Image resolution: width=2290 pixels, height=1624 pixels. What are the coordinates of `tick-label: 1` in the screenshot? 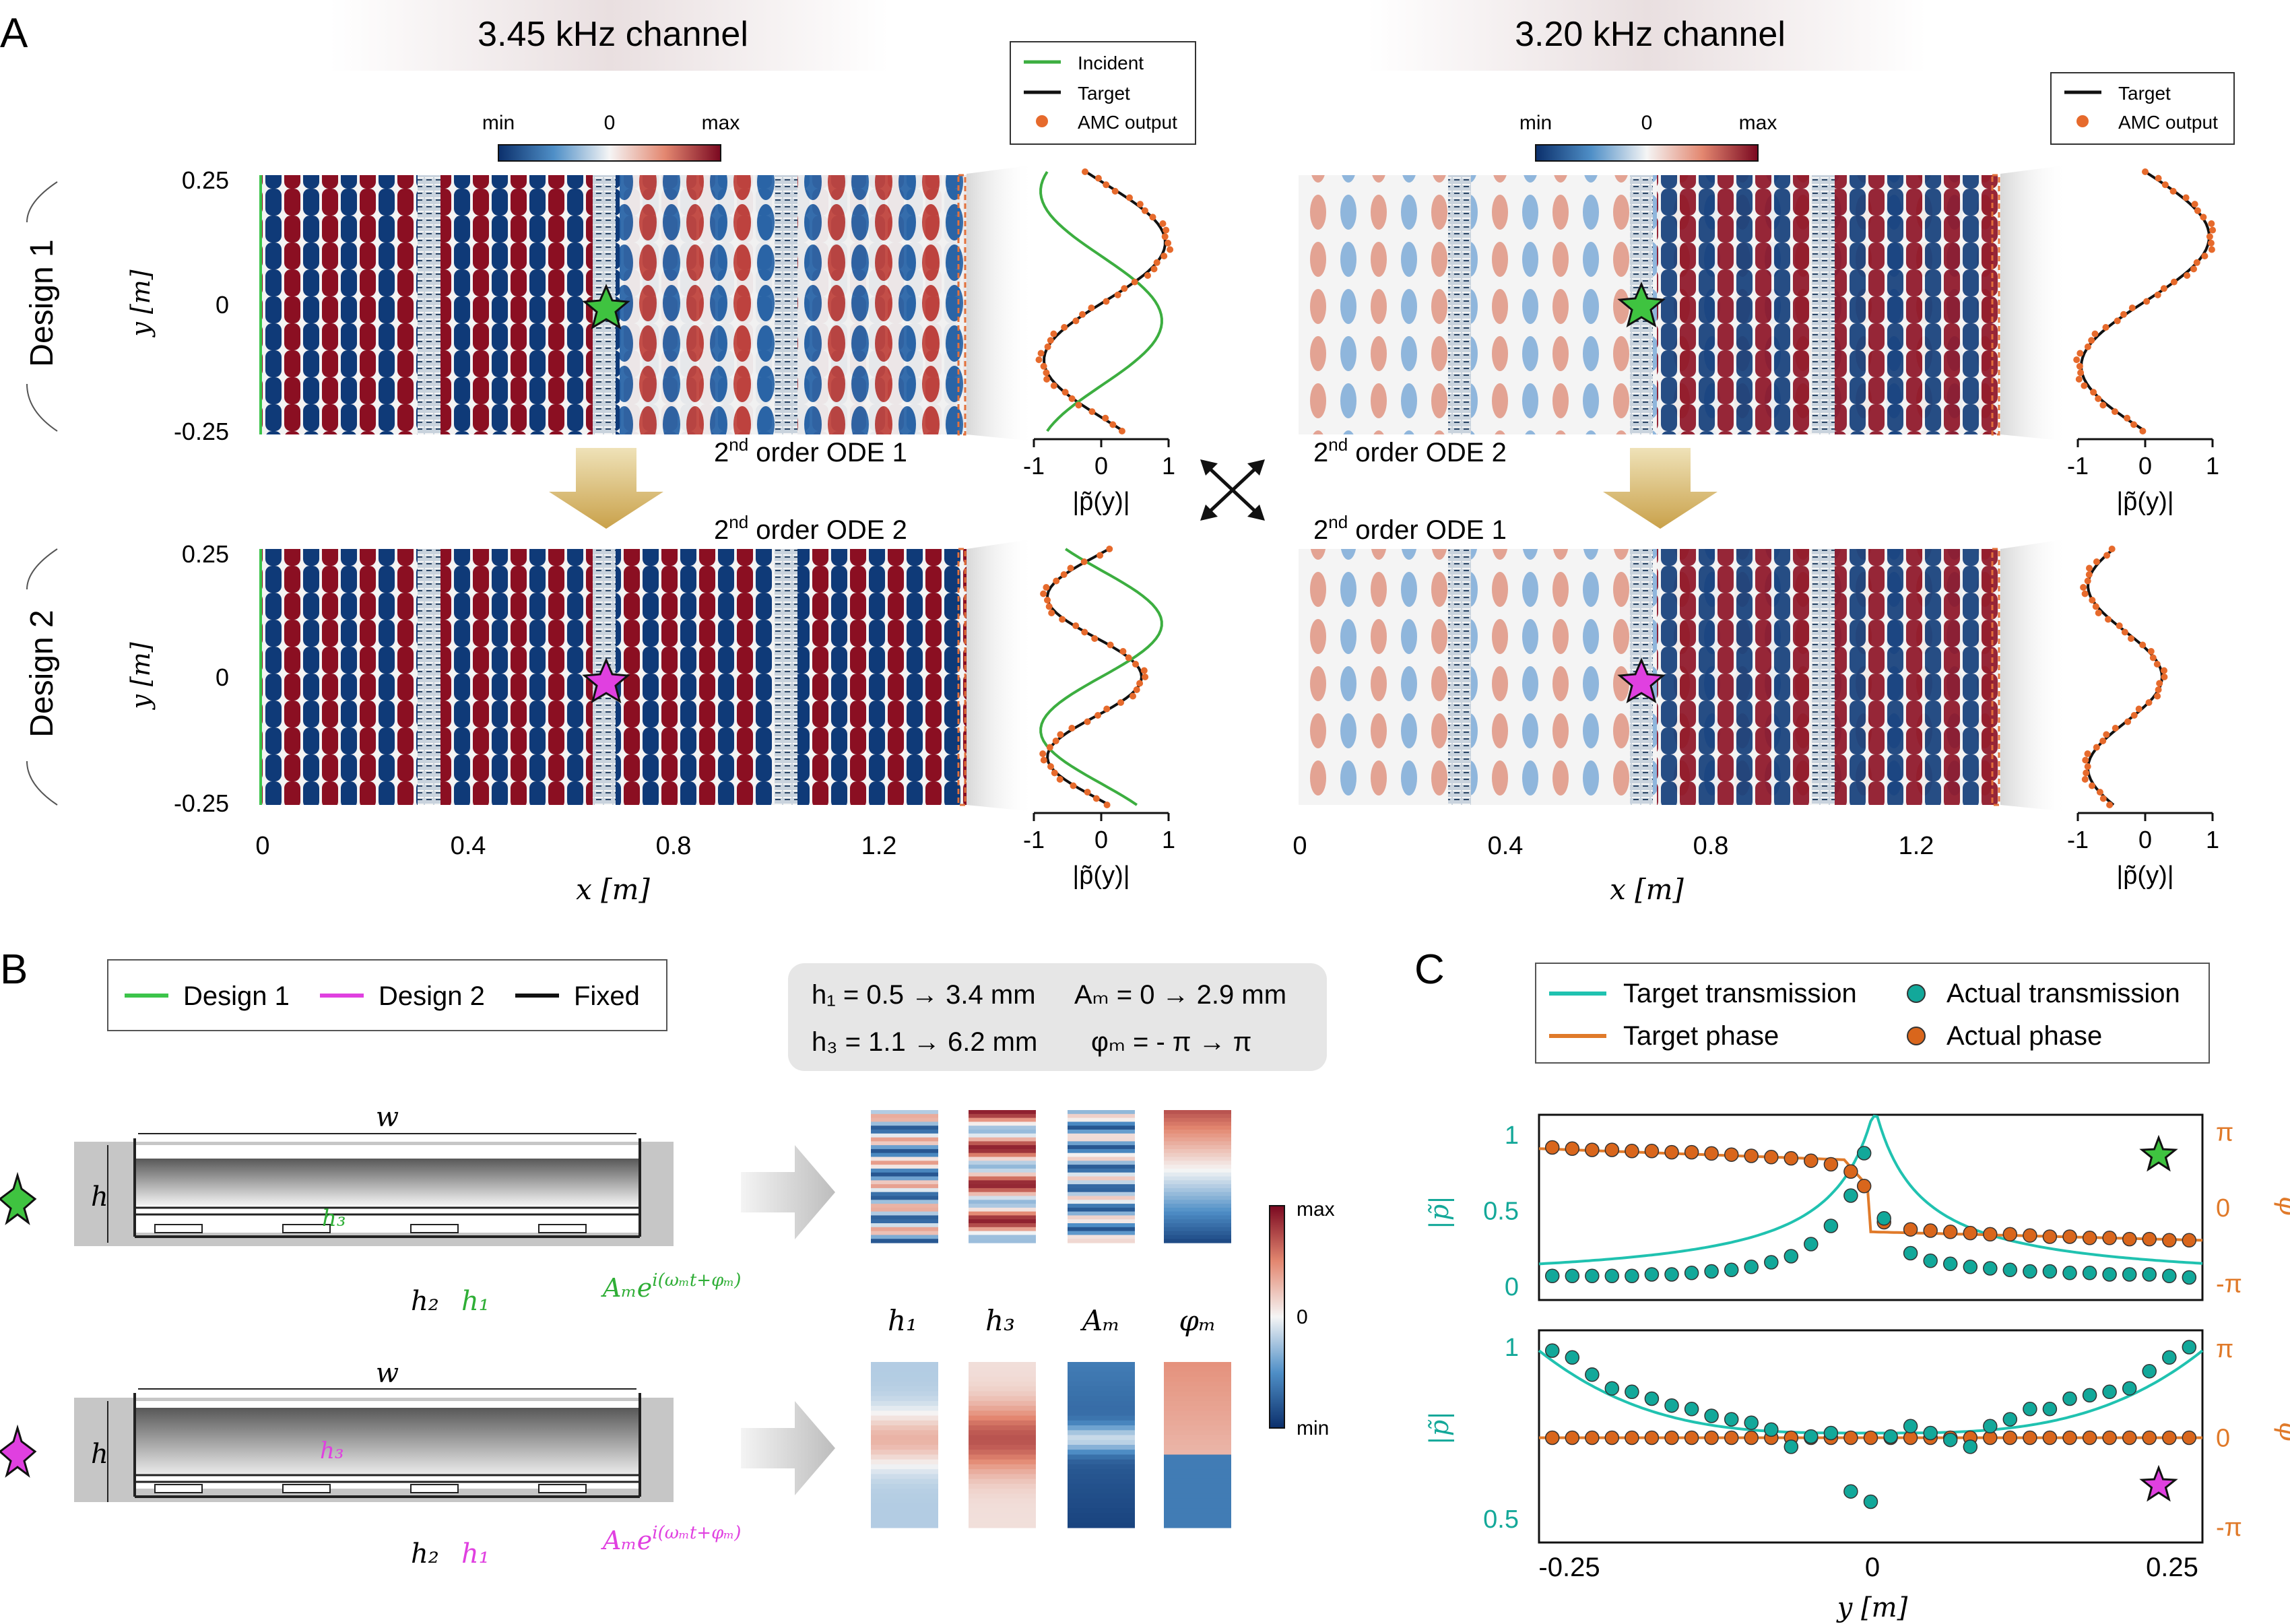 It's located at (1512, 1348).